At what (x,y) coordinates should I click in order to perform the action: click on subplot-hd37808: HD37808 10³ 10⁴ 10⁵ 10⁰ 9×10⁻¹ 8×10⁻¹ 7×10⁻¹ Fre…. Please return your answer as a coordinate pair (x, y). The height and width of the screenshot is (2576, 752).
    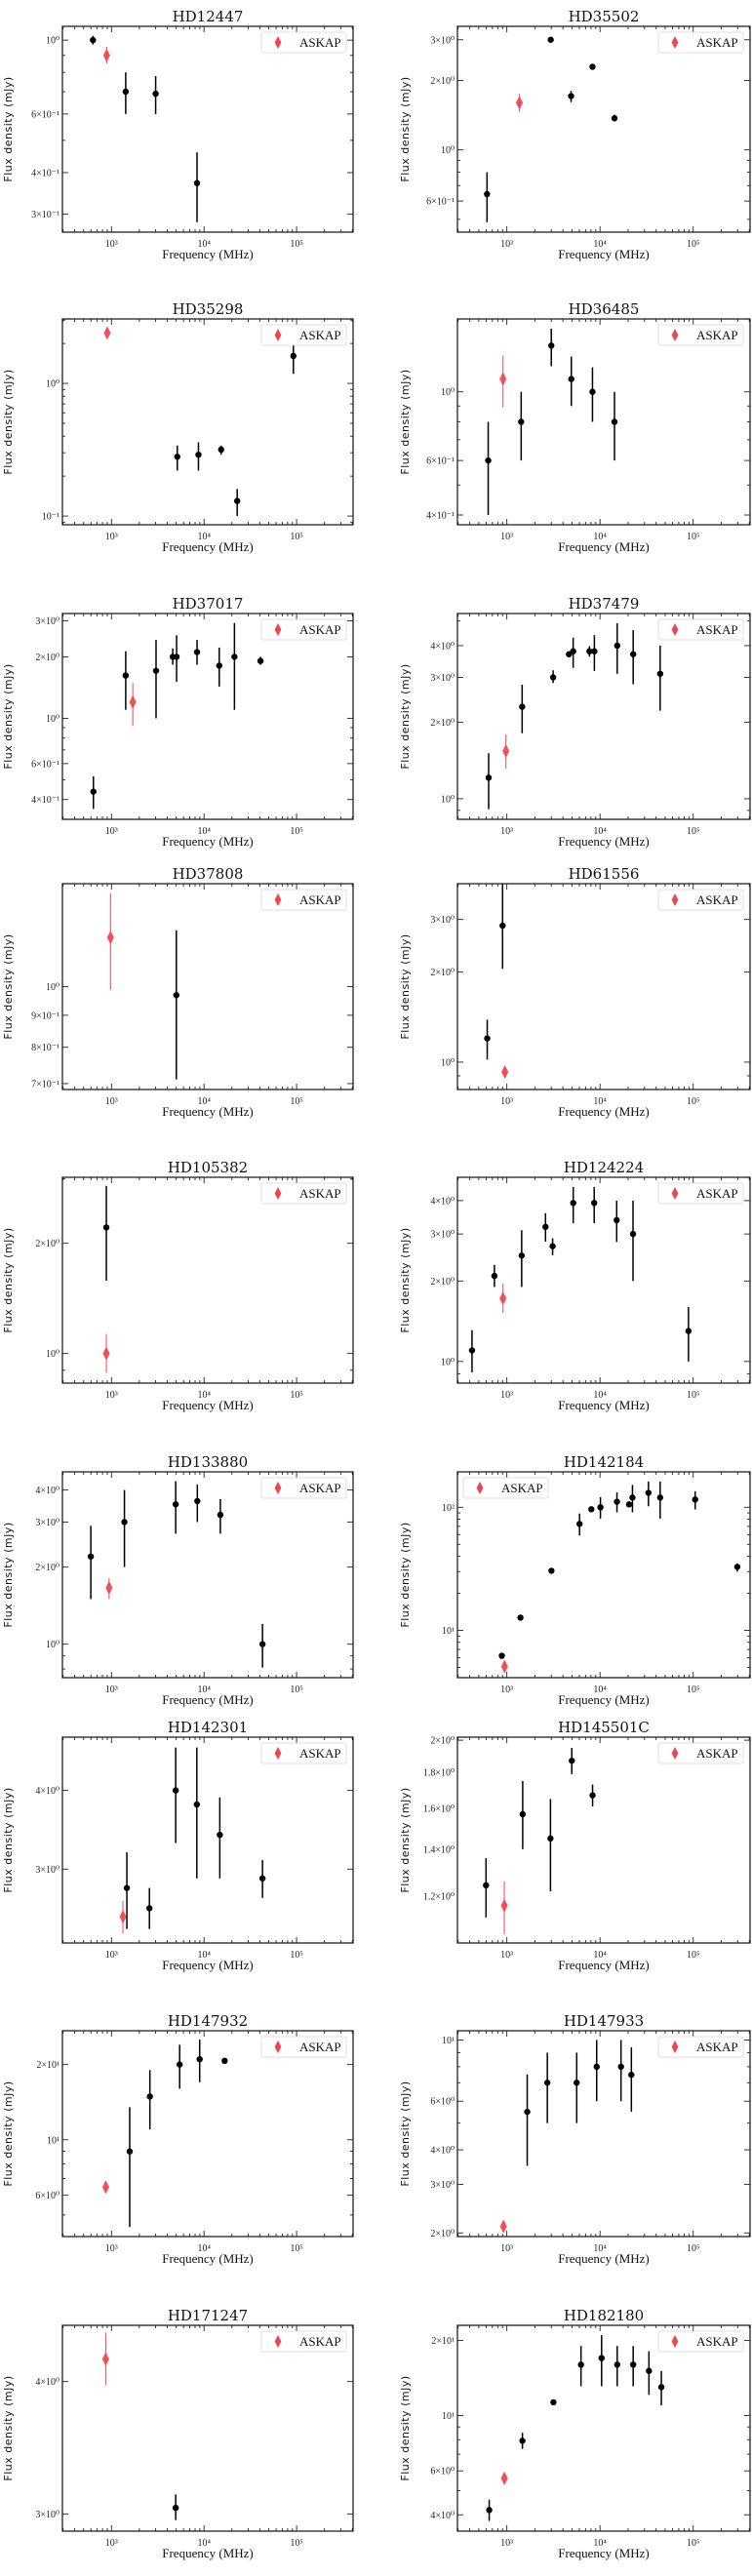
    Looking at the image, I should click on (178, 992).